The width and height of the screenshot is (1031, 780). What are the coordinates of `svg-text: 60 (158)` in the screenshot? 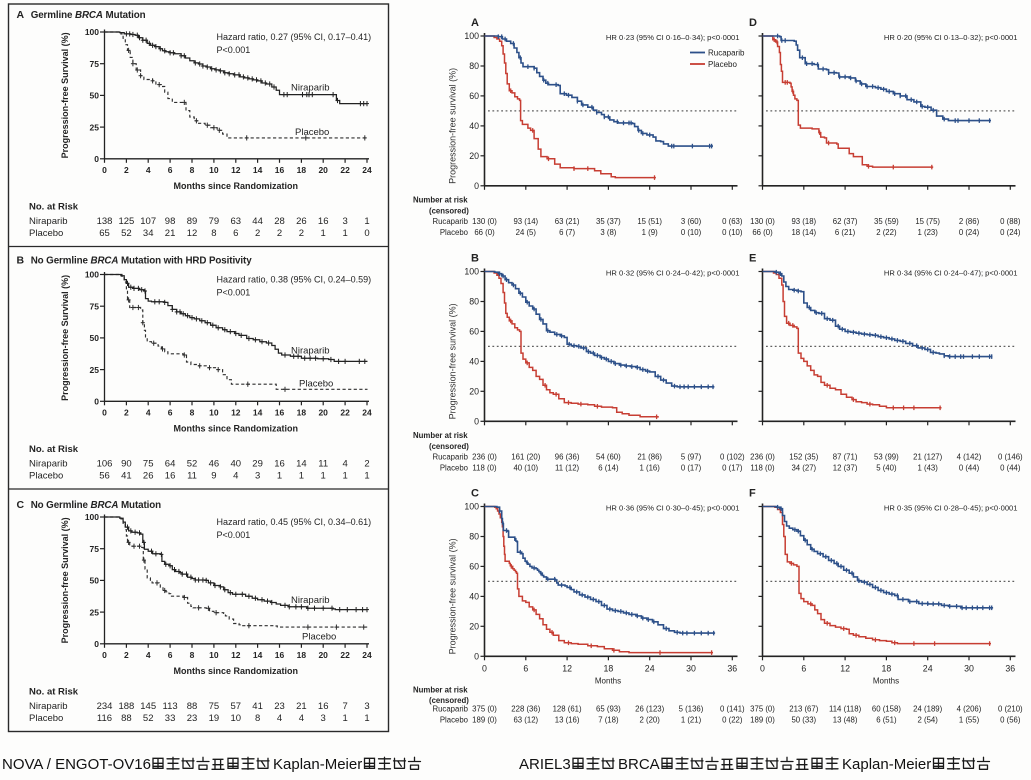 It's located at (886, 708).